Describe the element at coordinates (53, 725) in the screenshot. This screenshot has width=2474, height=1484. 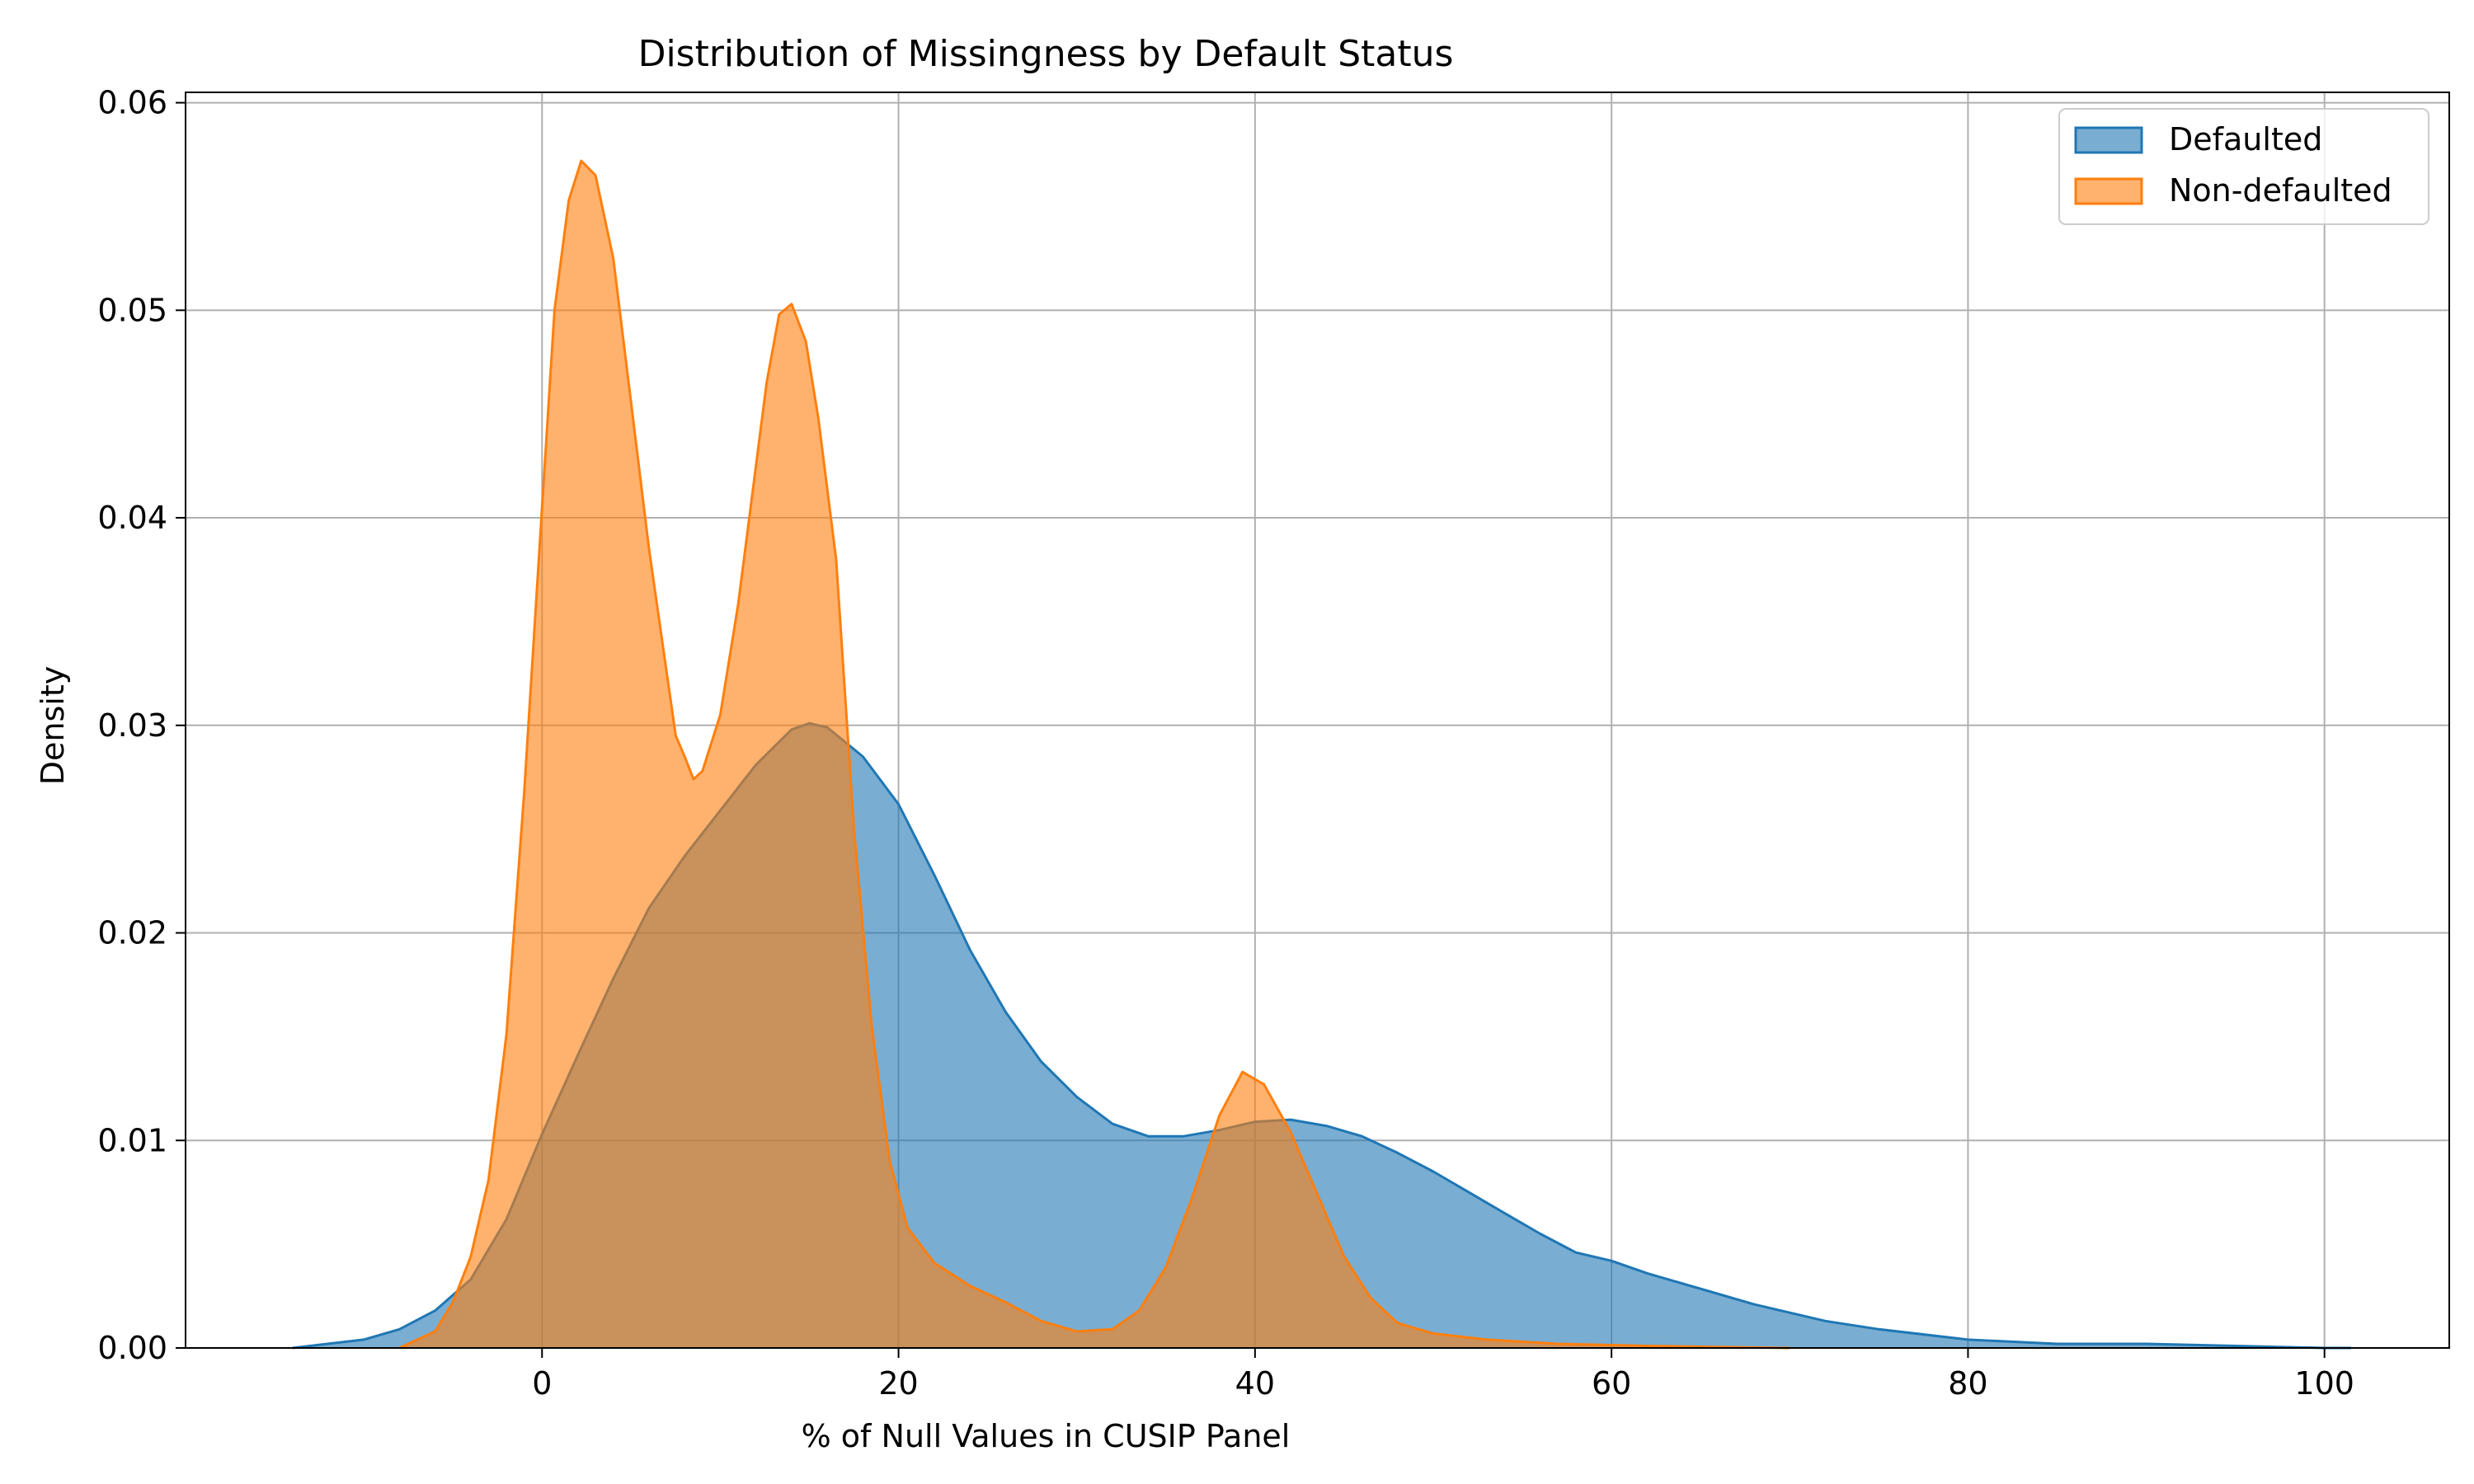
I see `y-axis-label: Density` at that location.